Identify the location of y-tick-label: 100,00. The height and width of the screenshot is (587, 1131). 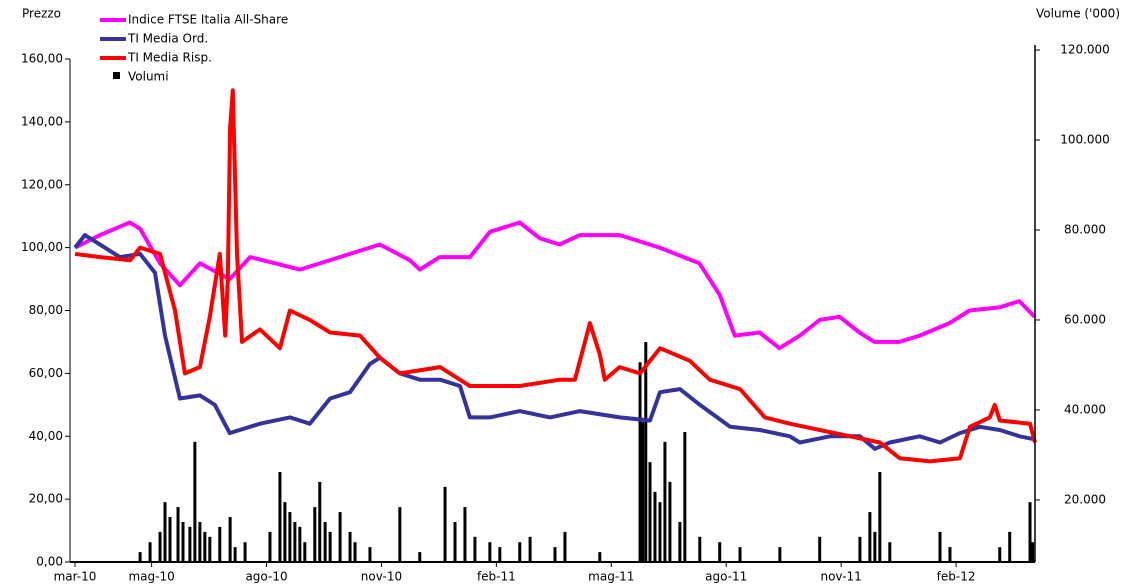
(42, 247).